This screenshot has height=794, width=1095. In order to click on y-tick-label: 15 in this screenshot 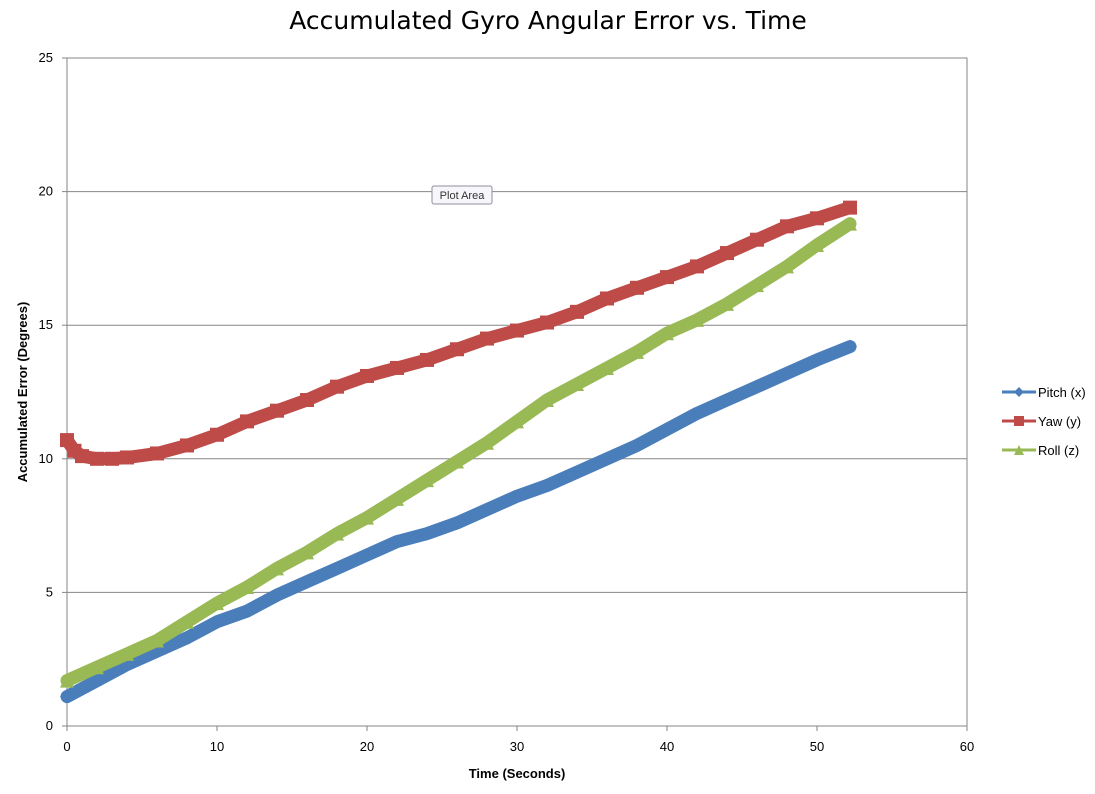, I will do `click(46, 324)`.